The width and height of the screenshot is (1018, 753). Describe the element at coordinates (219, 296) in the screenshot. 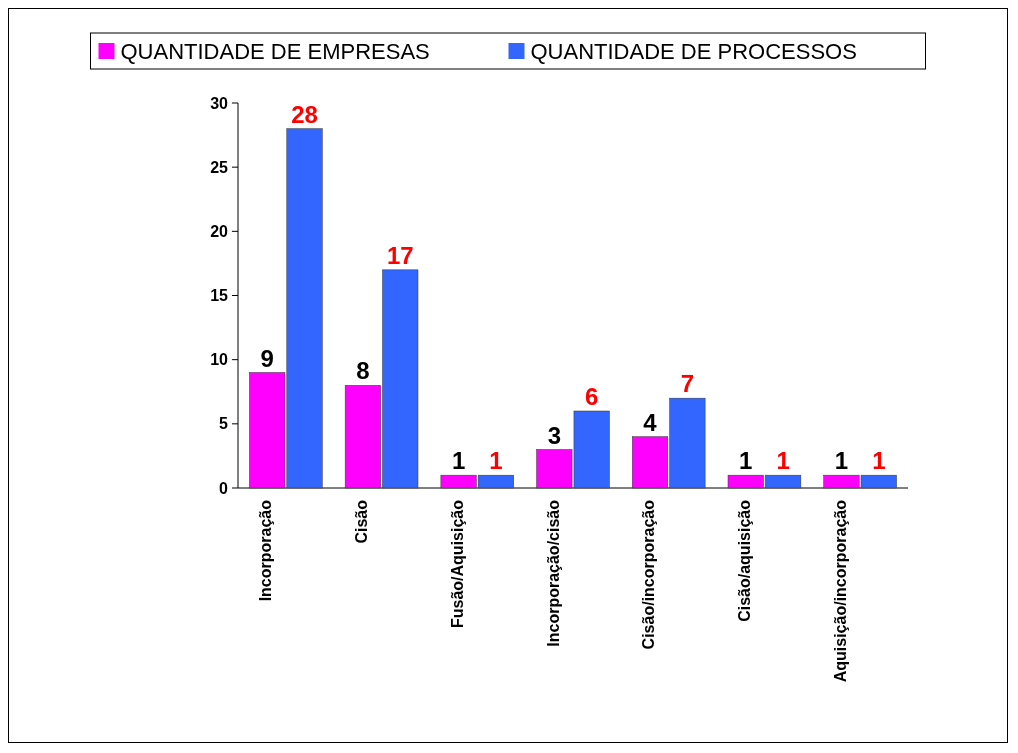

I see `y-tick-label: 15` at that location.